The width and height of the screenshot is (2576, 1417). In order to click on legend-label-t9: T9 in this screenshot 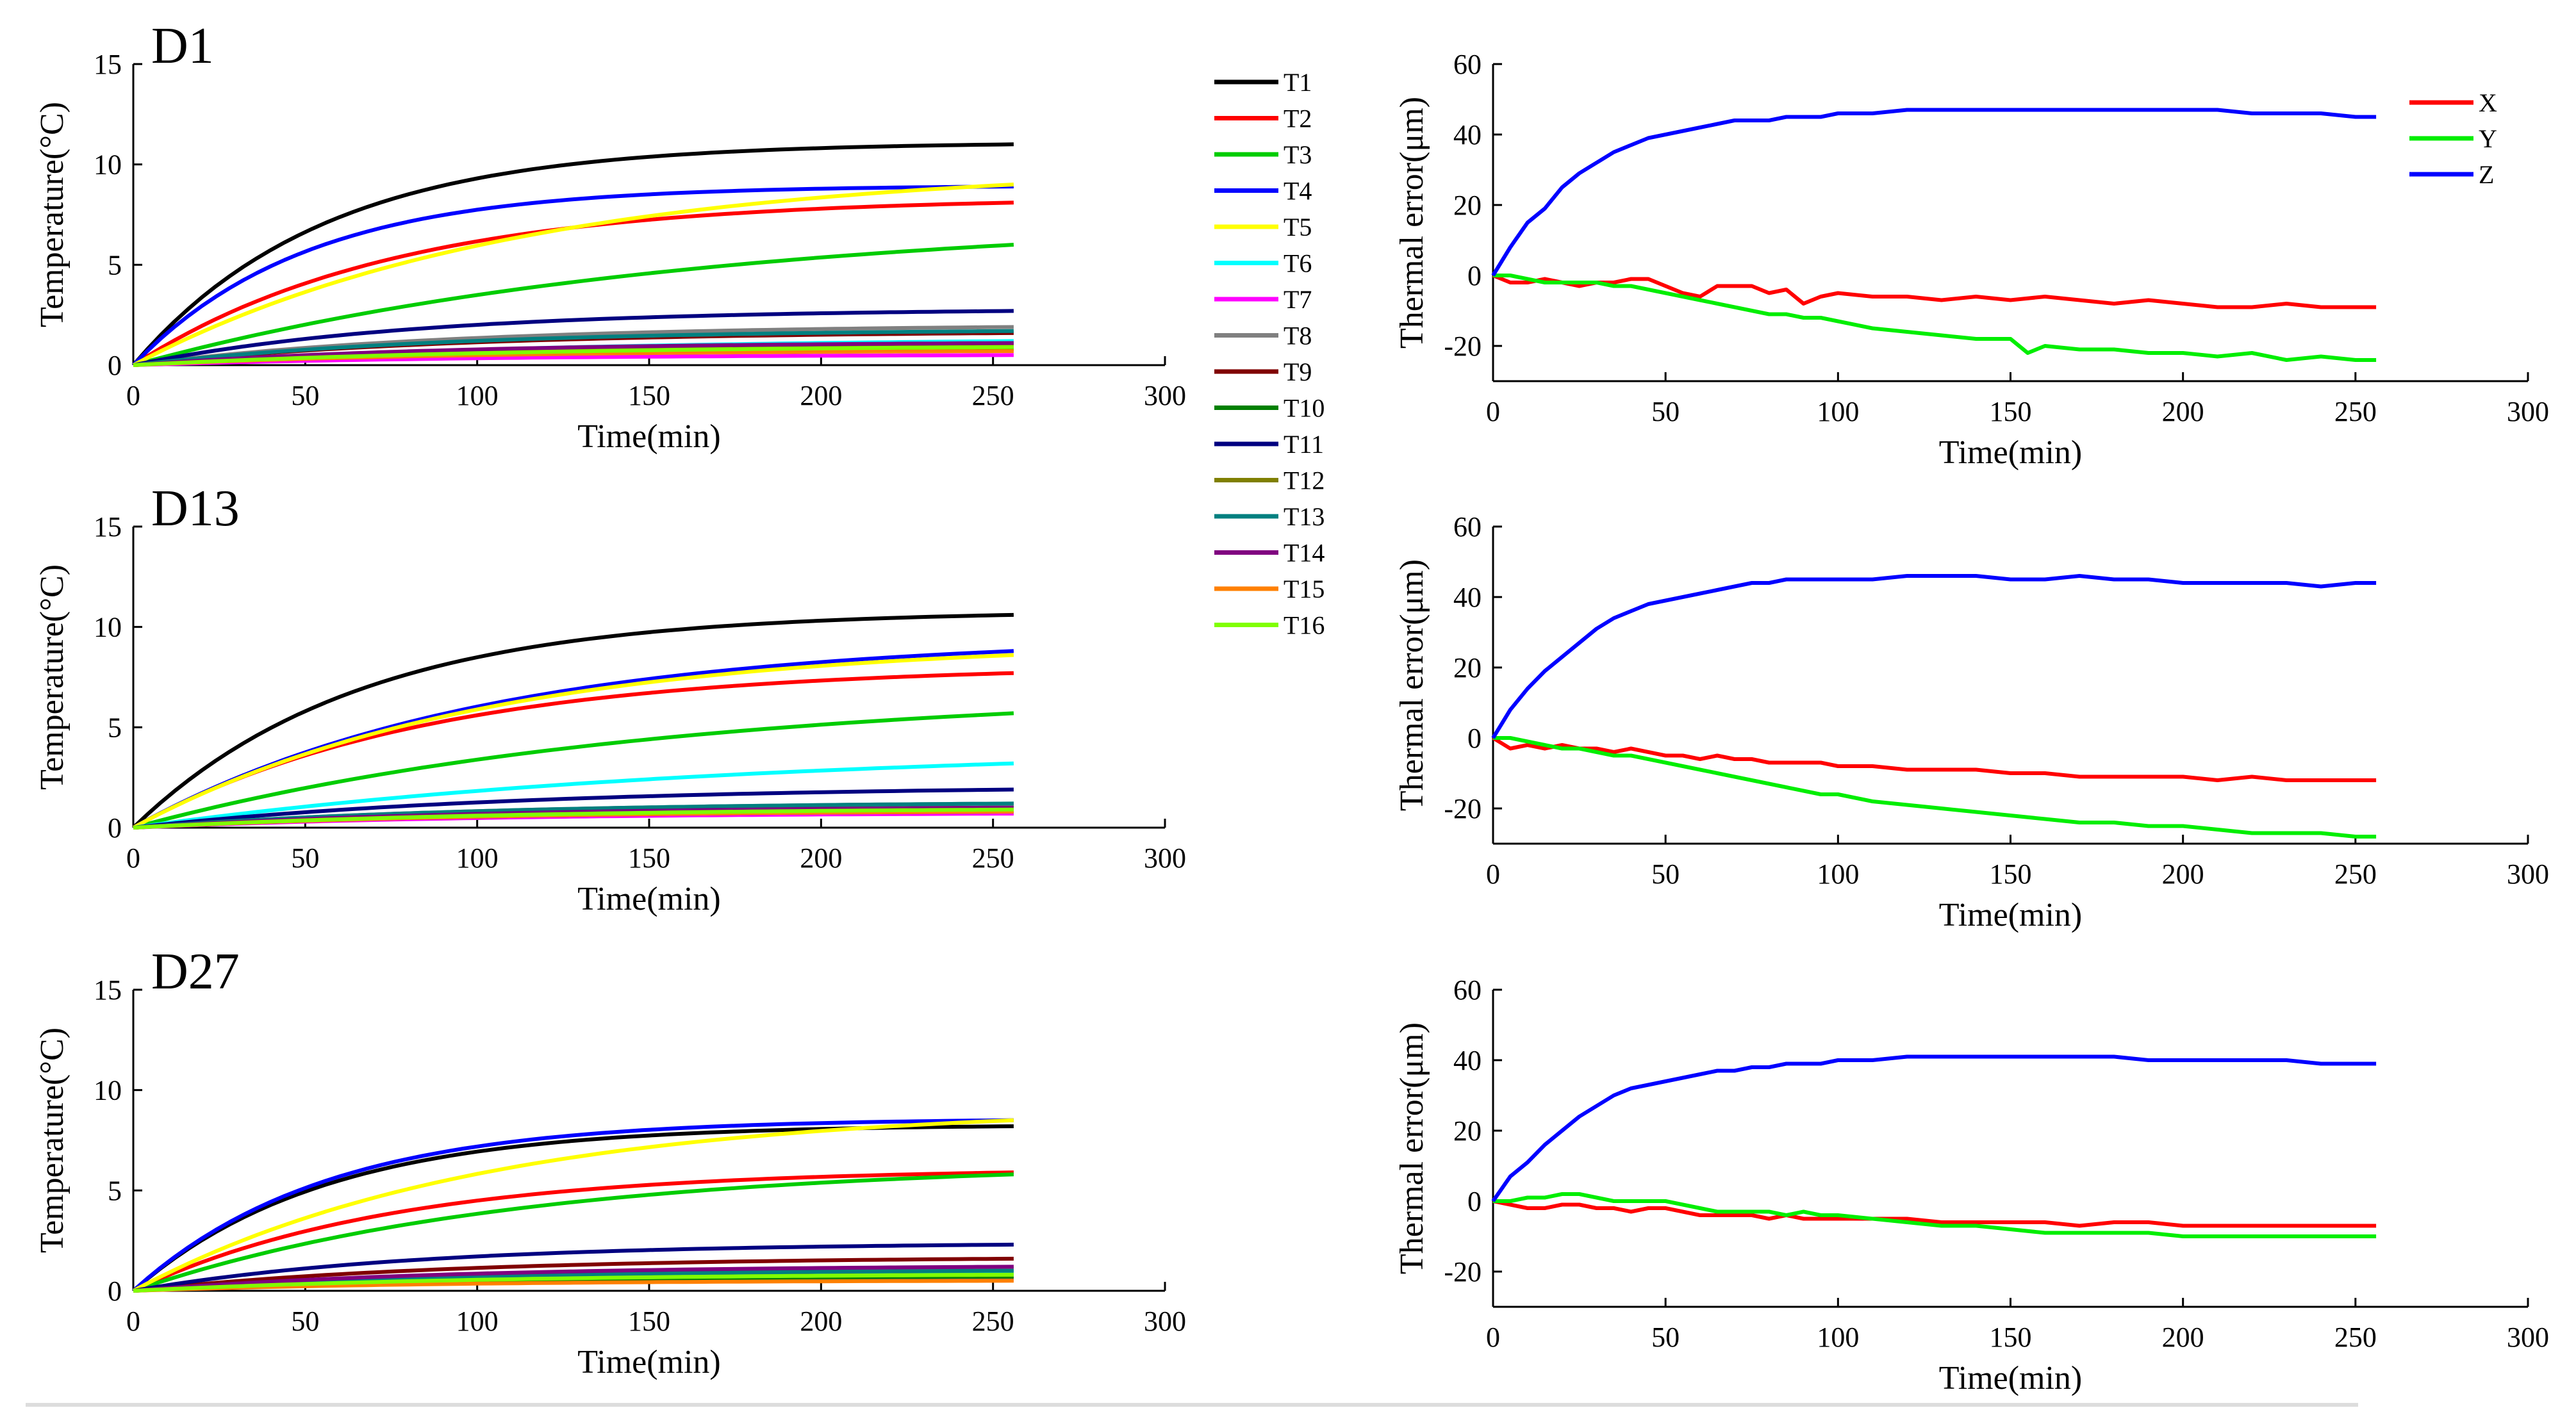, I will do `click(1298, 372)`.